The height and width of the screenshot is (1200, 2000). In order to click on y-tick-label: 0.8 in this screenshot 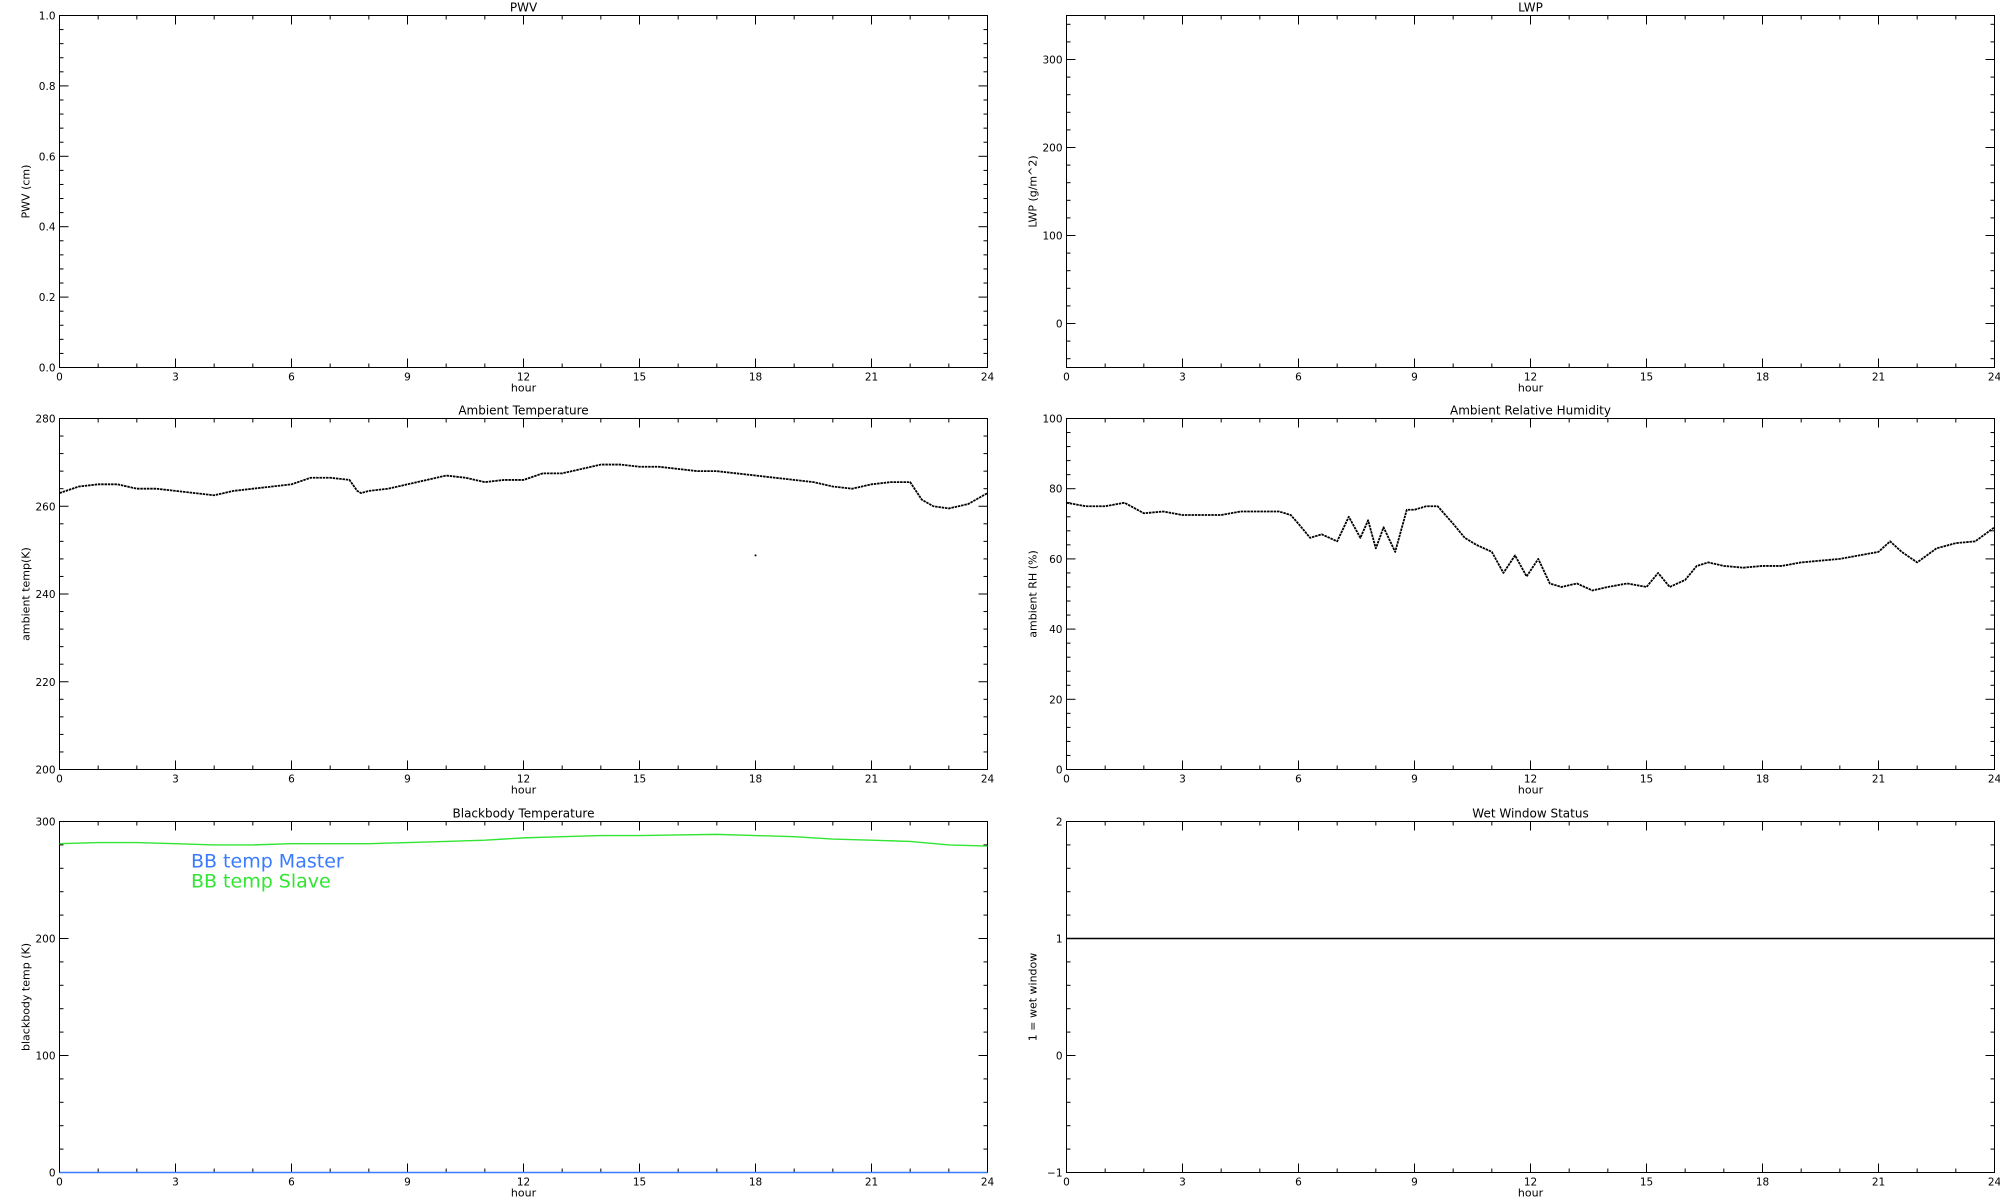, I will do `click(47, 87)`.